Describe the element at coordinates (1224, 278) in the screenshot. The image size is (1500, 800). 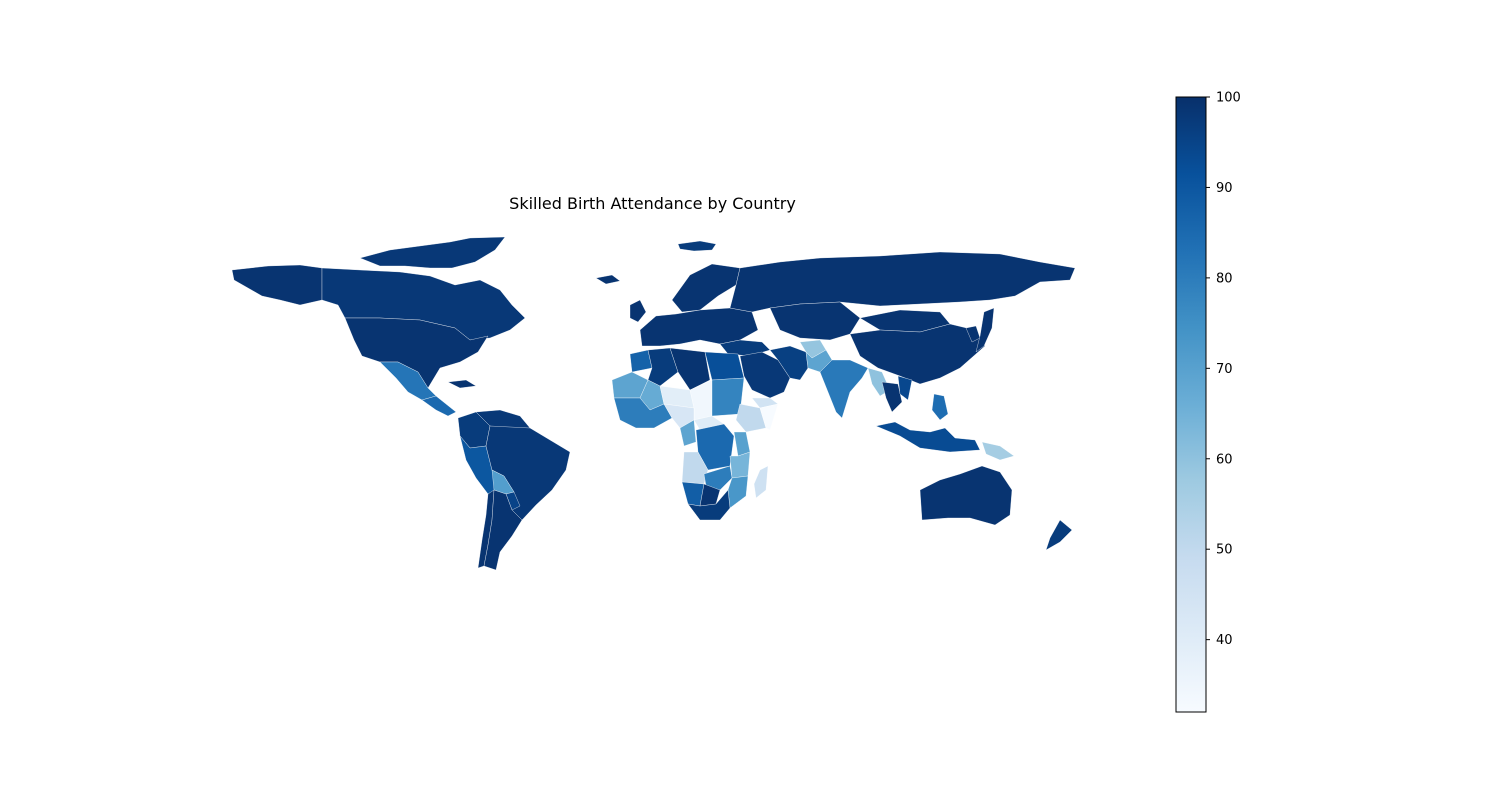
I see `colorbar-tick-label: 80` at that location.